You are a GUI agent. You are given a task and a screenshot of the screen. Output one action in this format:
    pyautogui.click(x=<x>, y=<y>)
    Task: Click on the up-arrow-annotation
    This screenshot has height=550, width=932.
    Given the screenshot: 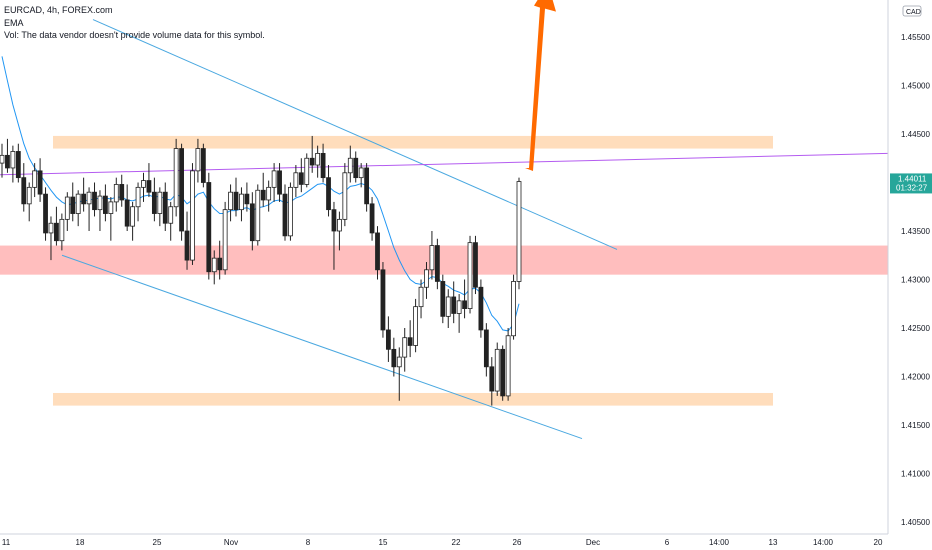 What is the action you would take?
    pyautogui.click(x=540, y=85)
    